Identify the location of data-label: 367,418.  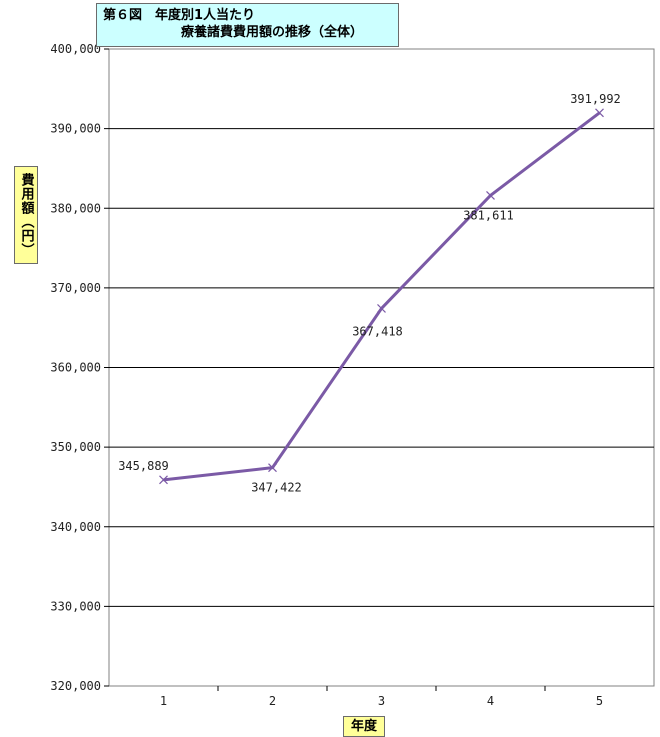
(377, 331).